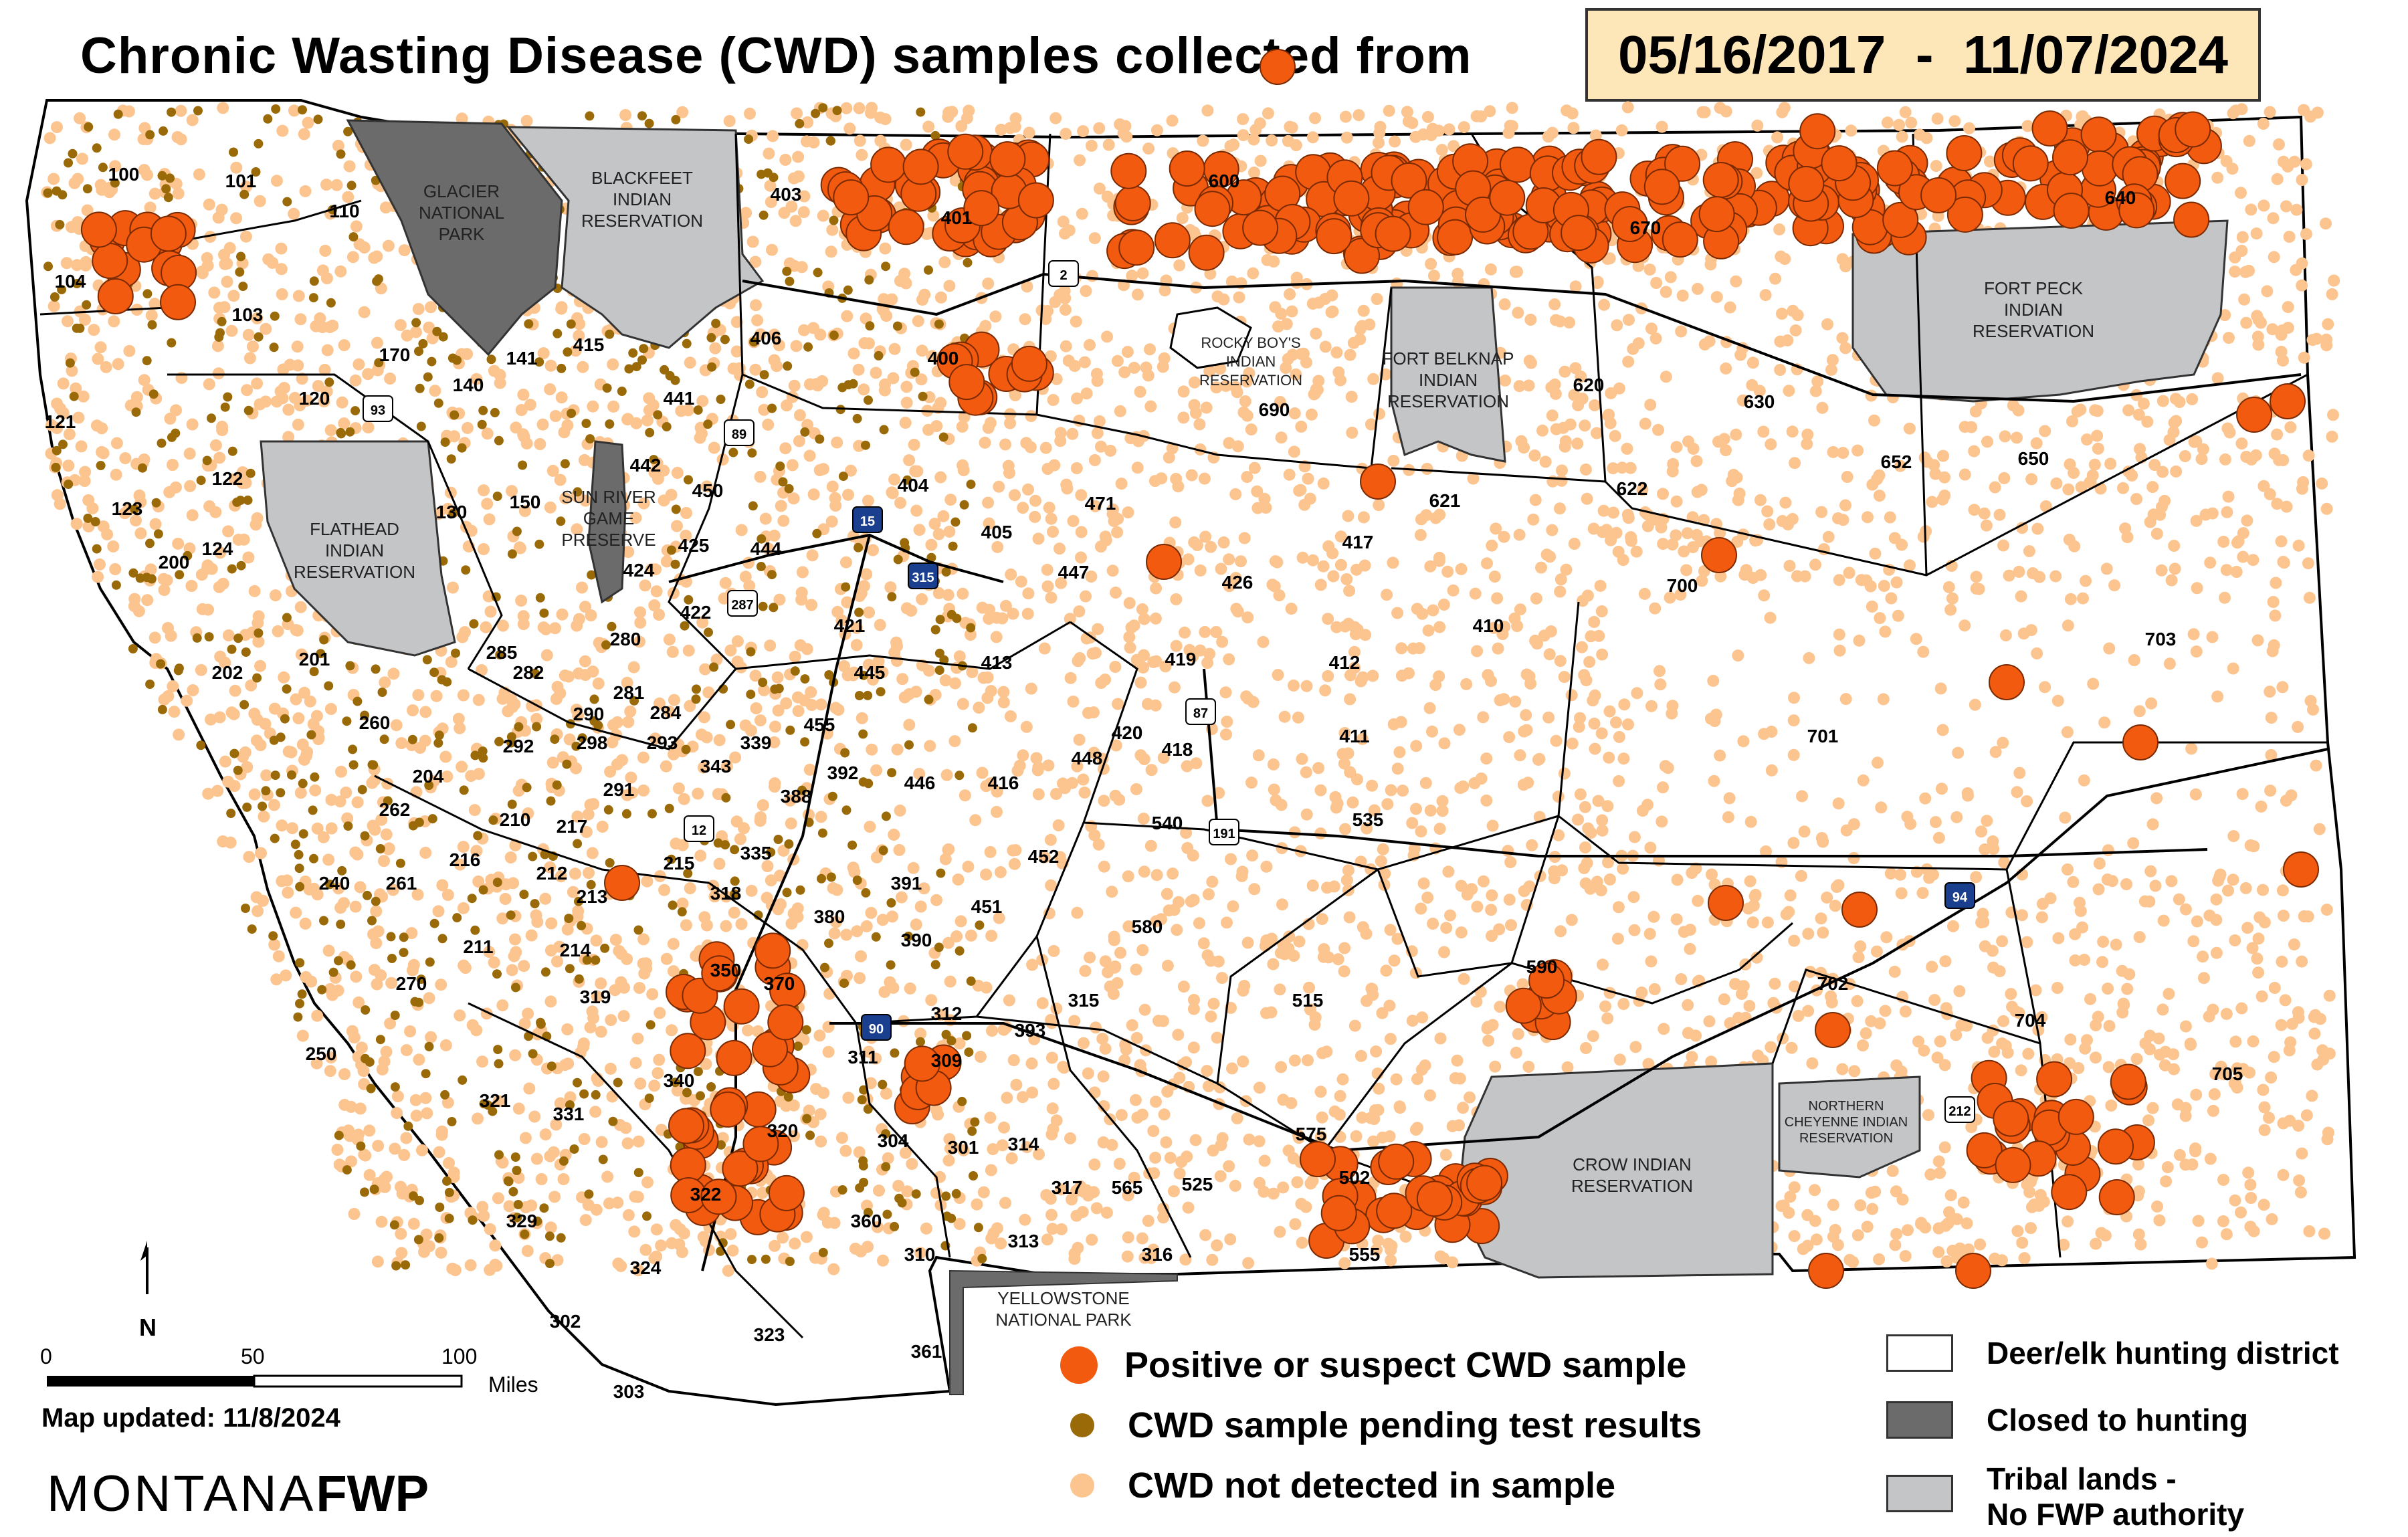 This screenshot has width=2408, height=1537. Describe the element at coordinates (1923, 55) in the screenshot. I see `date-range-box: 05/16/2017 - 11/07/2024` at that location.